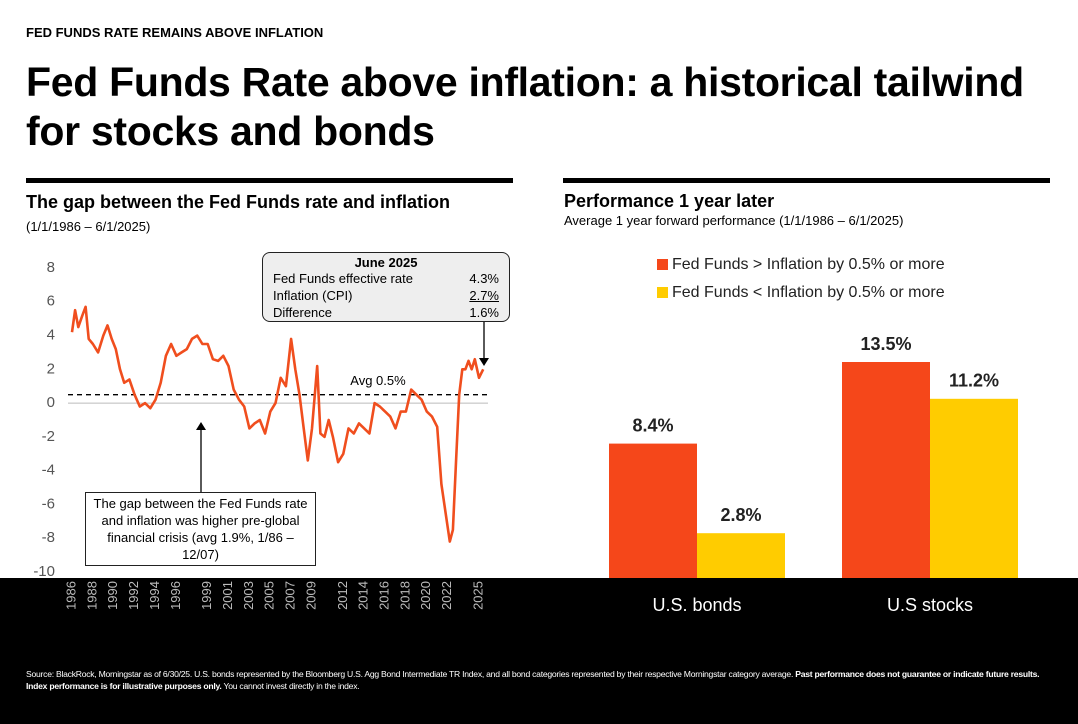  I want to click on y-tick-label: 2, so click(51, 368).